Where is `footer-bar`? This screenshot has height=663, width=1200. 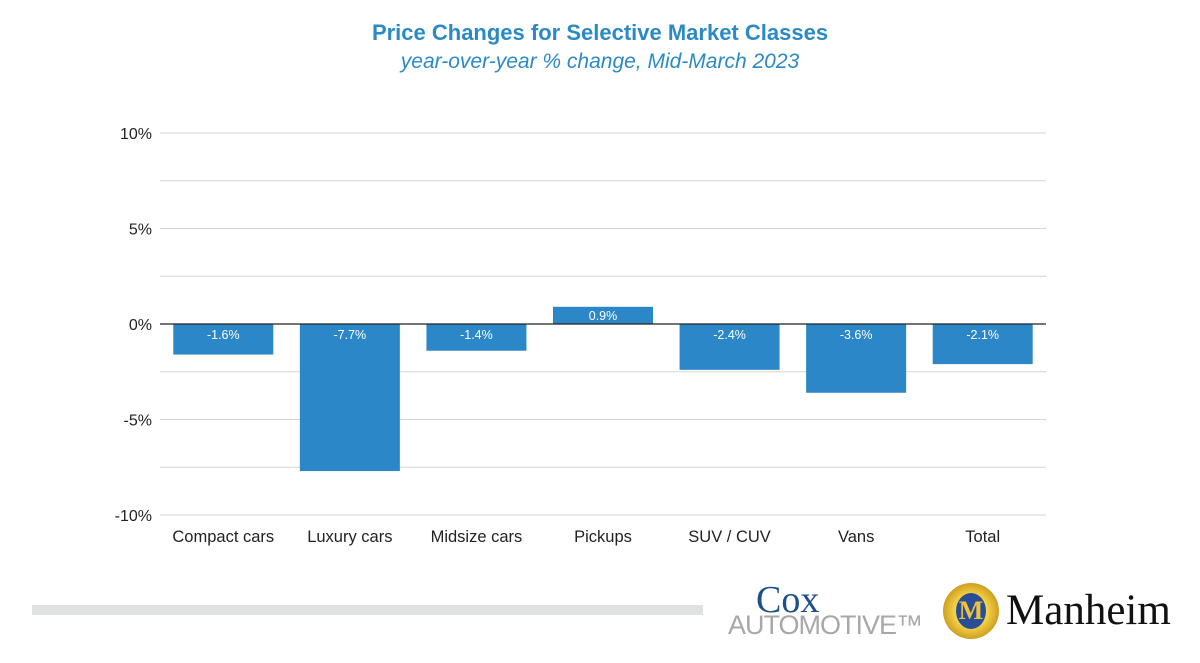
footer-bar is located at coordinates (367, 610).